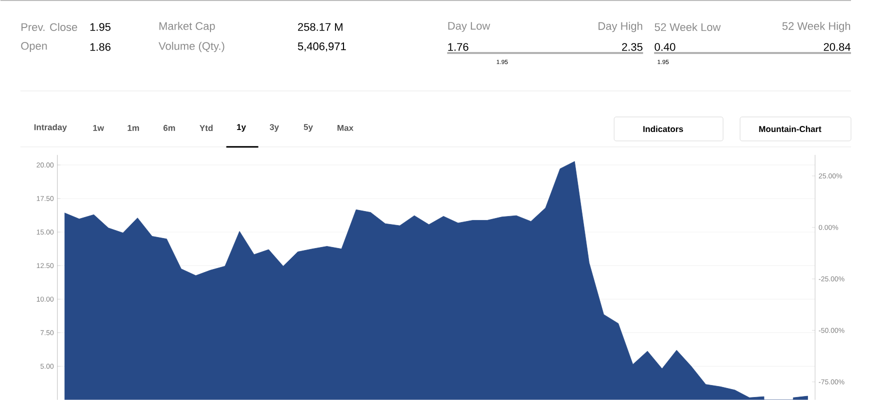 This screenshot has width=870, height=400. I want to click on text: Day Low, so click(469, 27).